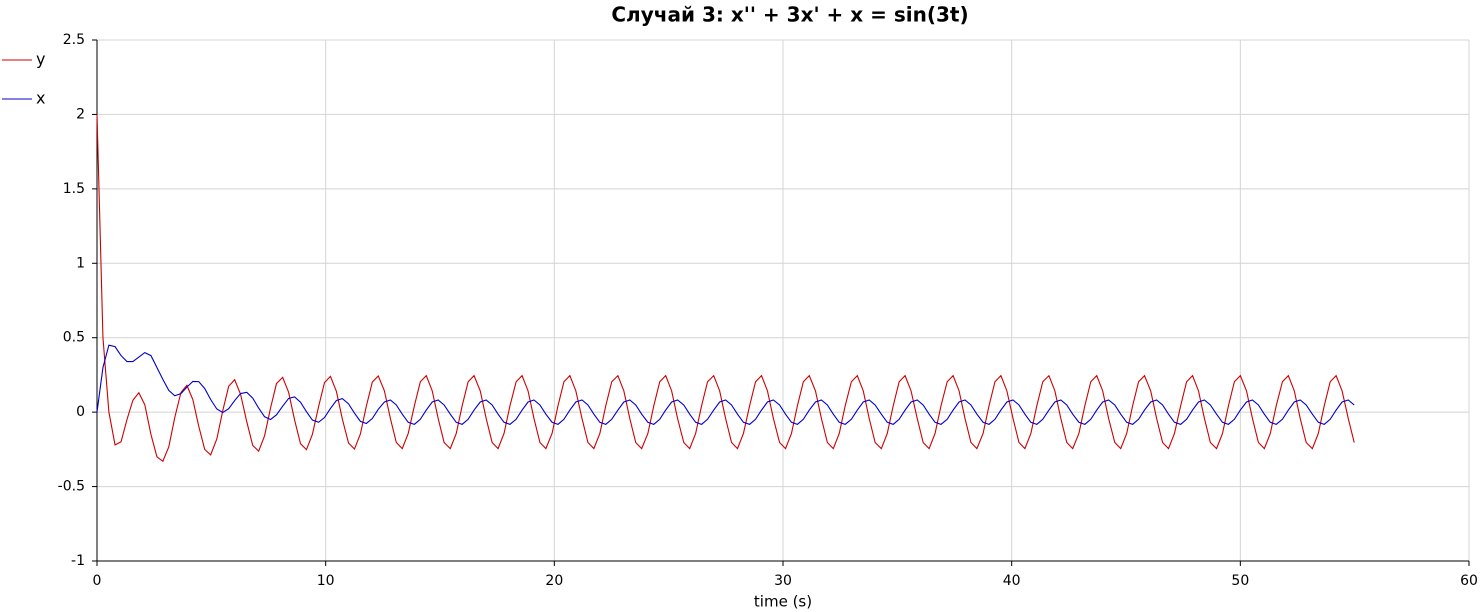 Image resolution: width=1482 pixels, height=612 pixels. What do you see at coordinates (80, 412) in the screenshot?
I see `y-tick-label: 0` at bounding box center [80, 412].